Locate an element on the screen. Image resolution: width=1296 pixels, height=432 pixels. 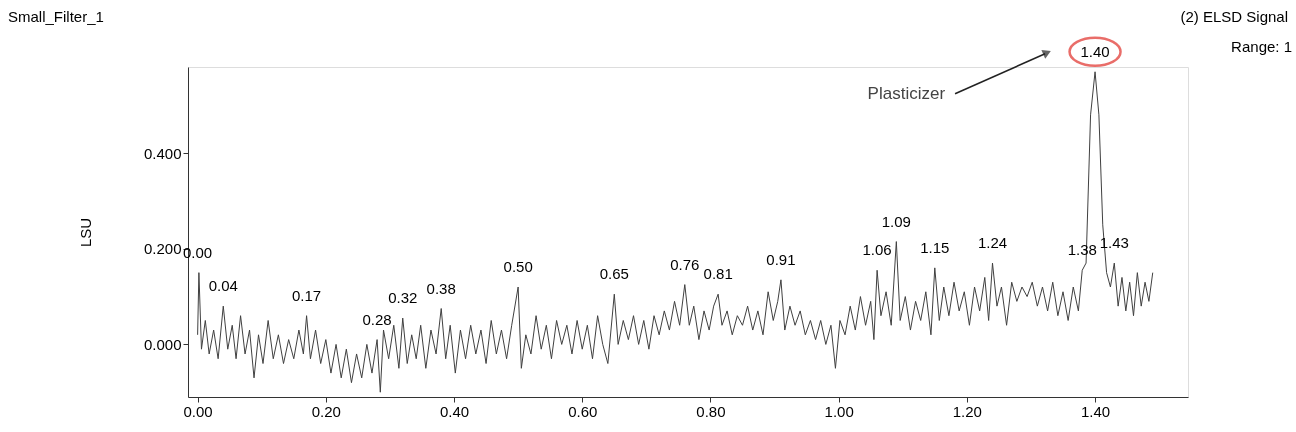
annotation: 1.24 is located at coordinates (992, 243).